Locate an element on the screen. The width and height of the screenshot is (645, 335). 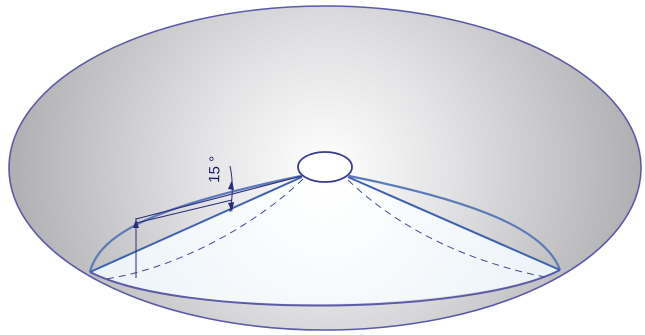
cone-bottom-rim is located at coordinates (325, 288).